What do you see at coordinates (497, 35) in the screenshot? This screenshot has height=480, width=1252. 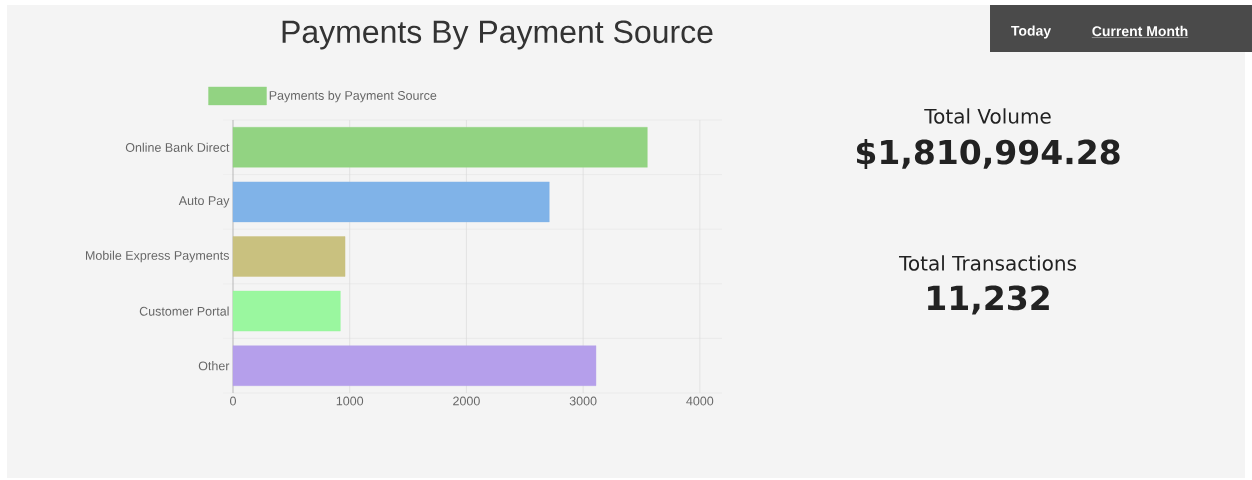 I see `chart-title: Payments By Payment Source` at bounding box center [497, 35].